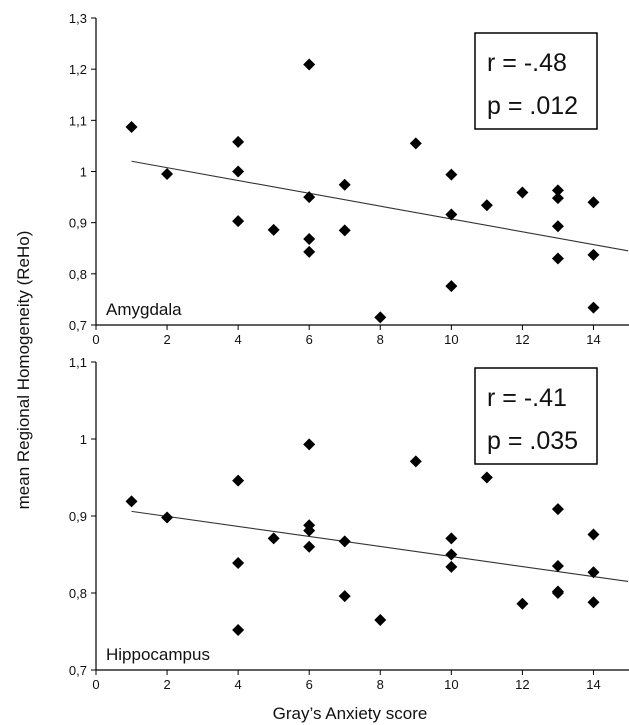 This screenshot has height=725, width=629. Describe the element at coordinates (593, 684) in the screenshot. I see `hippocampus-x-tick-label: 14` at that location.